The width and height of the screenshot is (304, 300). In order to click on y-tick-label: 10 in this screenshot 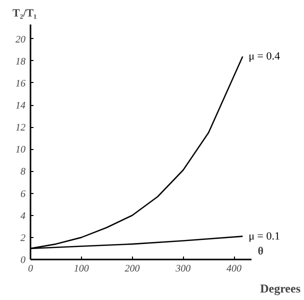, I will do `click(21, 150)`.